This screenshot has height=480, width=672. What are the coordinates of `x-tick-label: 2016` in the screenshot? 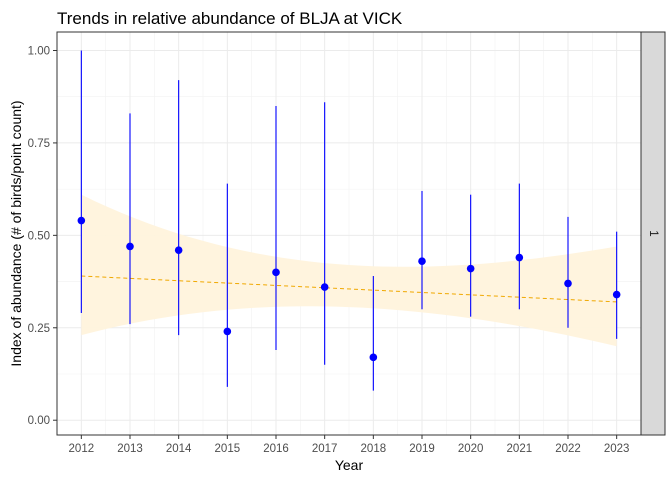 It's located at (276, 449).